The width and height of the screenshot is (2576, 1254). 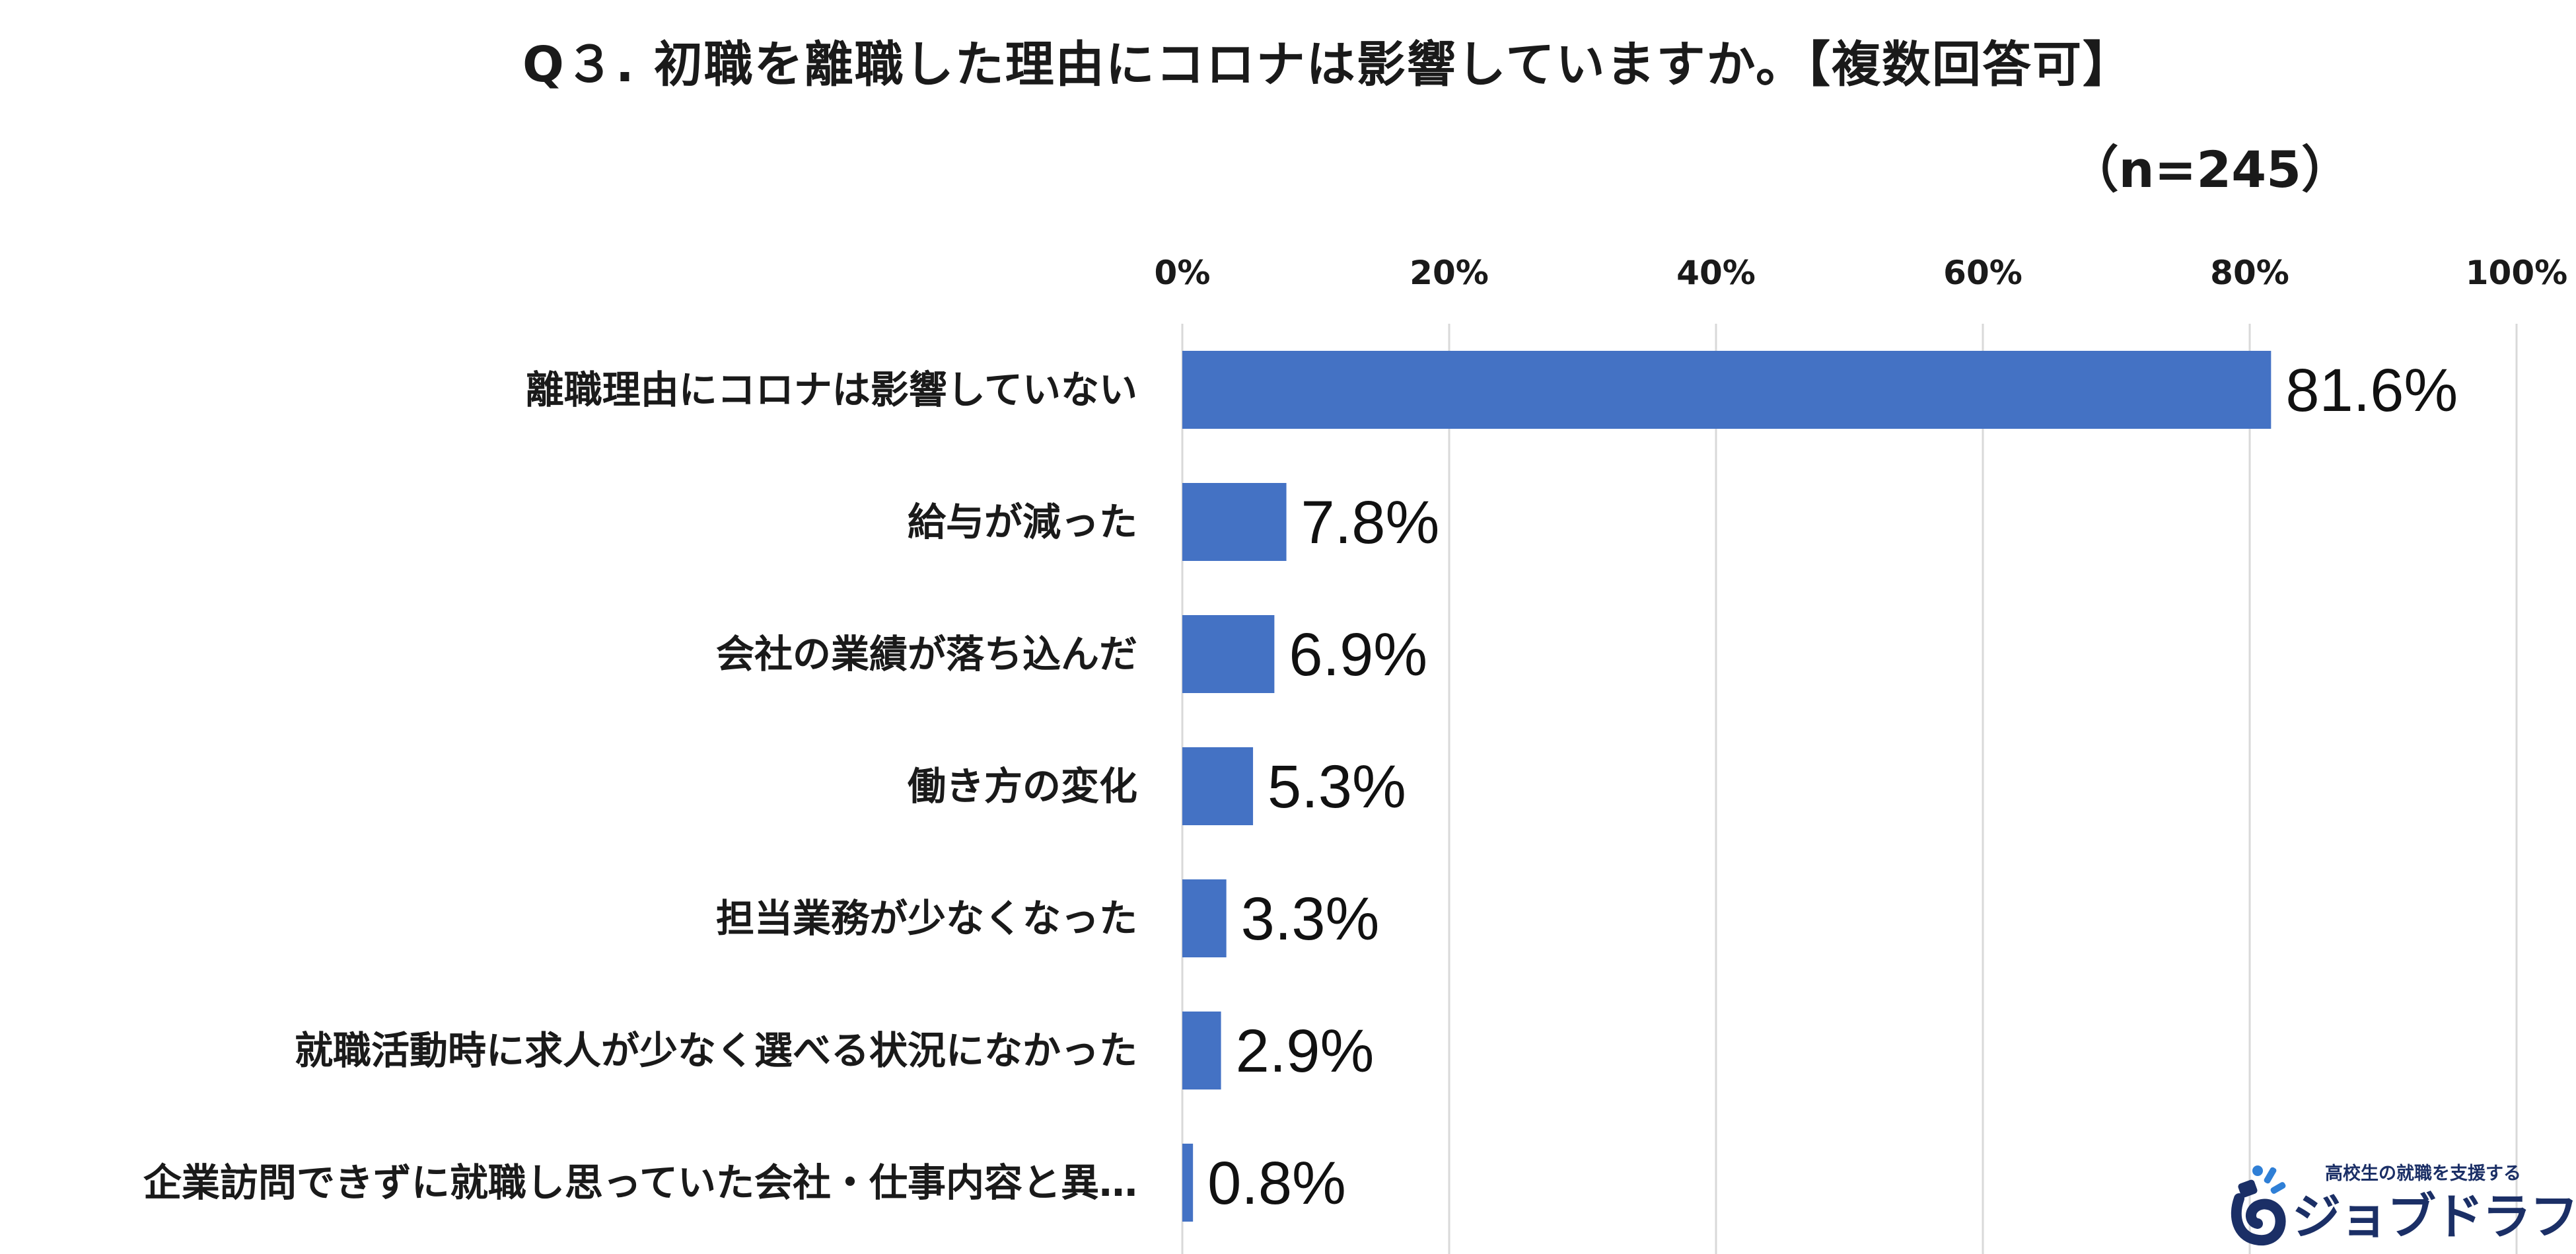 I want to click on category-label: 担当業務が少なくなった, so click(x=926, y=919).